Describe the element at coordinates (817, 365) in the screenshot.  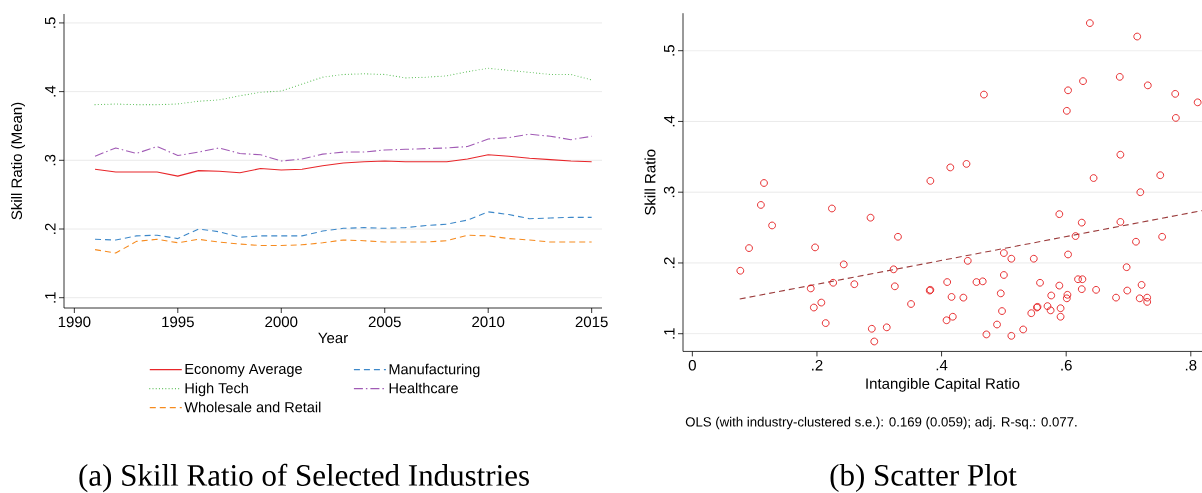
I see `x-tick-label: .2` at that location.